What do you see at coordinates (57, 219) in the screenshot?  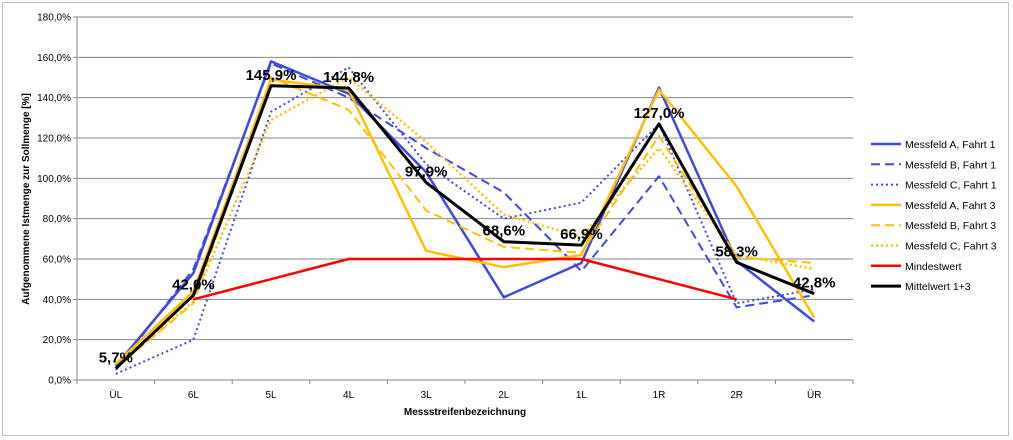 I see `y-tick-label: 80,0%` at bounding box center [57, 219].